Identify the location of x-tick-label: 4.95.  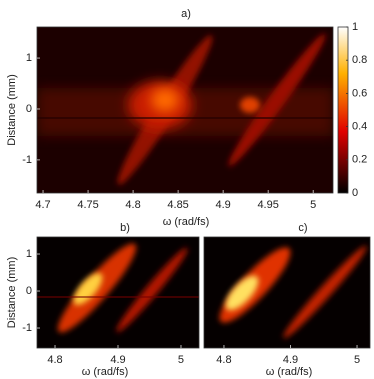
(267, 205).